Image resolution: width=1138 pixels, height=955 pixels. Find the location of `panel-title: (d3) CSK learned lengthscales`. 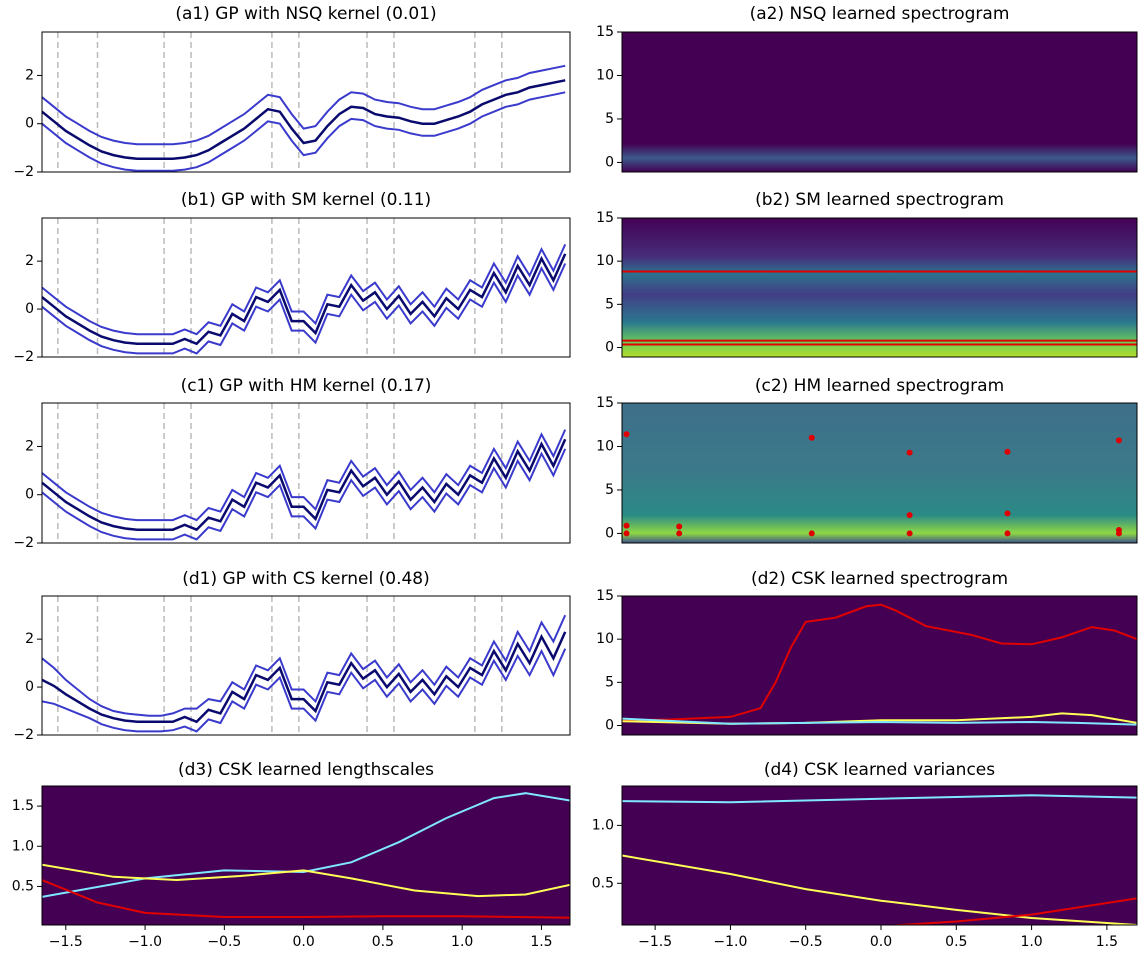

panel-title: (d3) CSK learned lengthscales is located at coordinates (306, 770).